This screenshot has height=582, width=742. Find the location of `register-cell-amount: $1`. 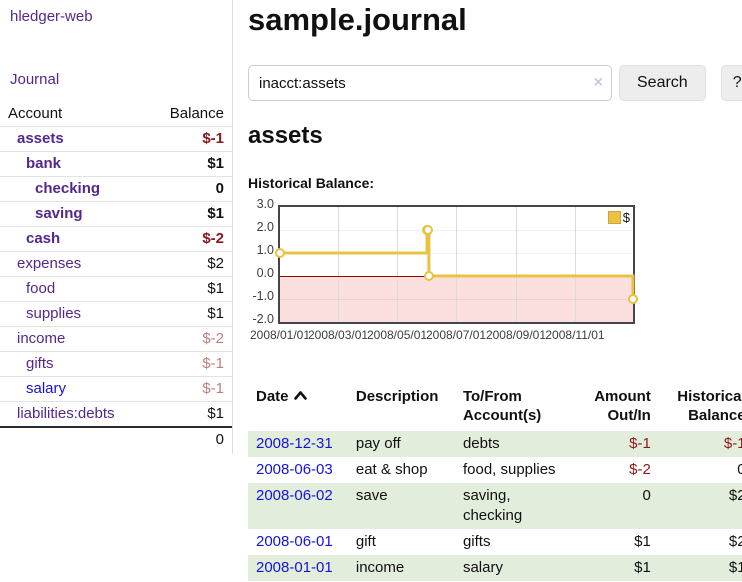

register-cell-amount: $1 is located at coordinates (642, 567).